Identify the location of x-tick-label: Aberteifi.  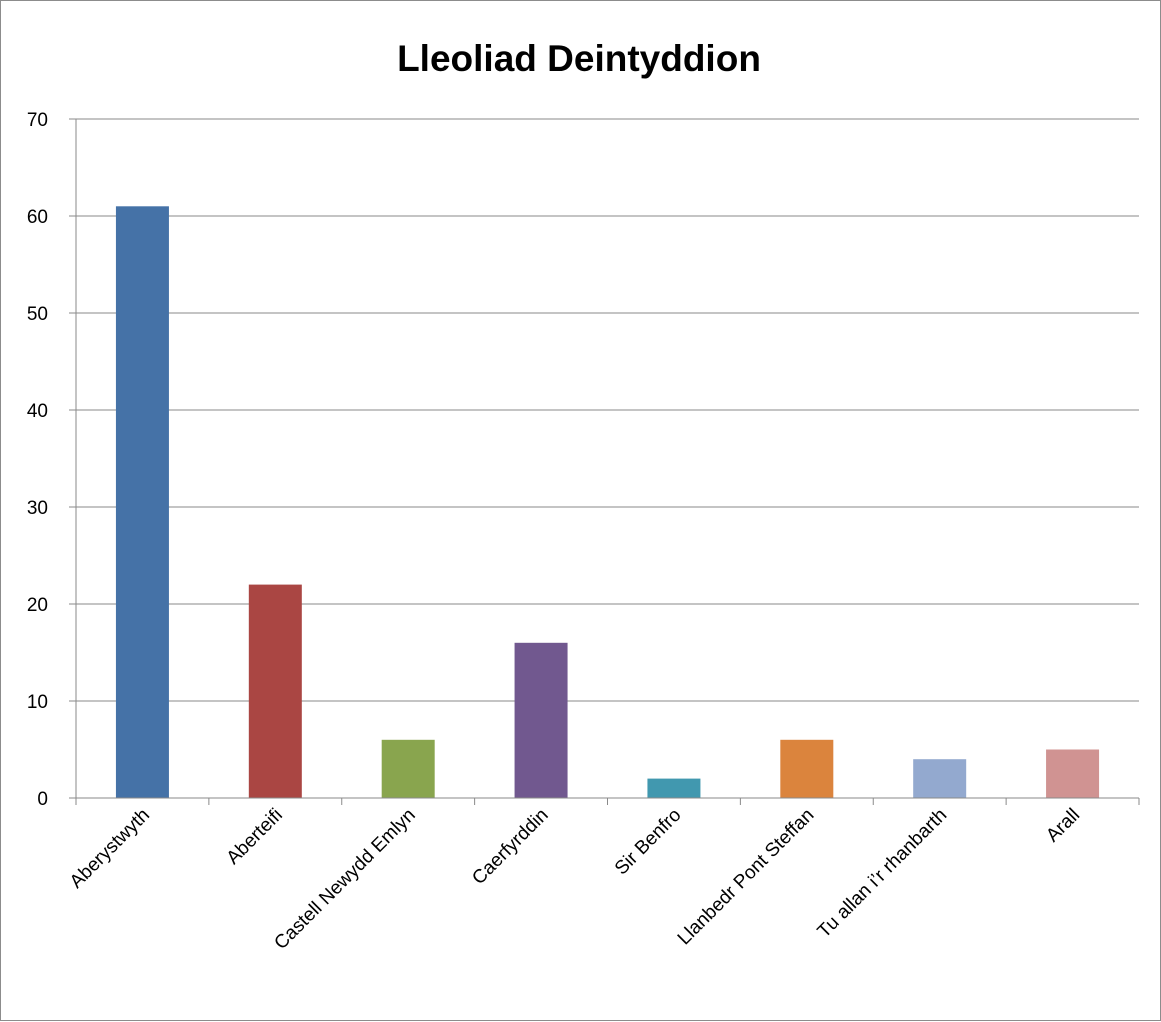
(255, 837).